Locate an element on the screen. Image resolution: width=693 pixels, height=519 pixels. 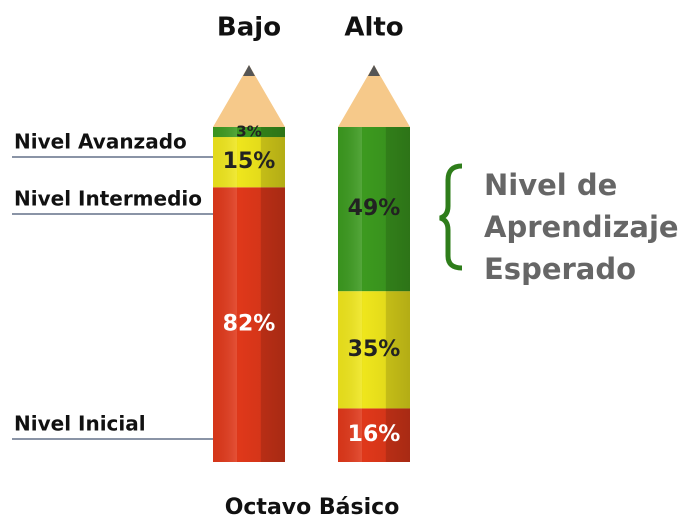
annotation: Aprendizaje is located at coordinates (581, 227).